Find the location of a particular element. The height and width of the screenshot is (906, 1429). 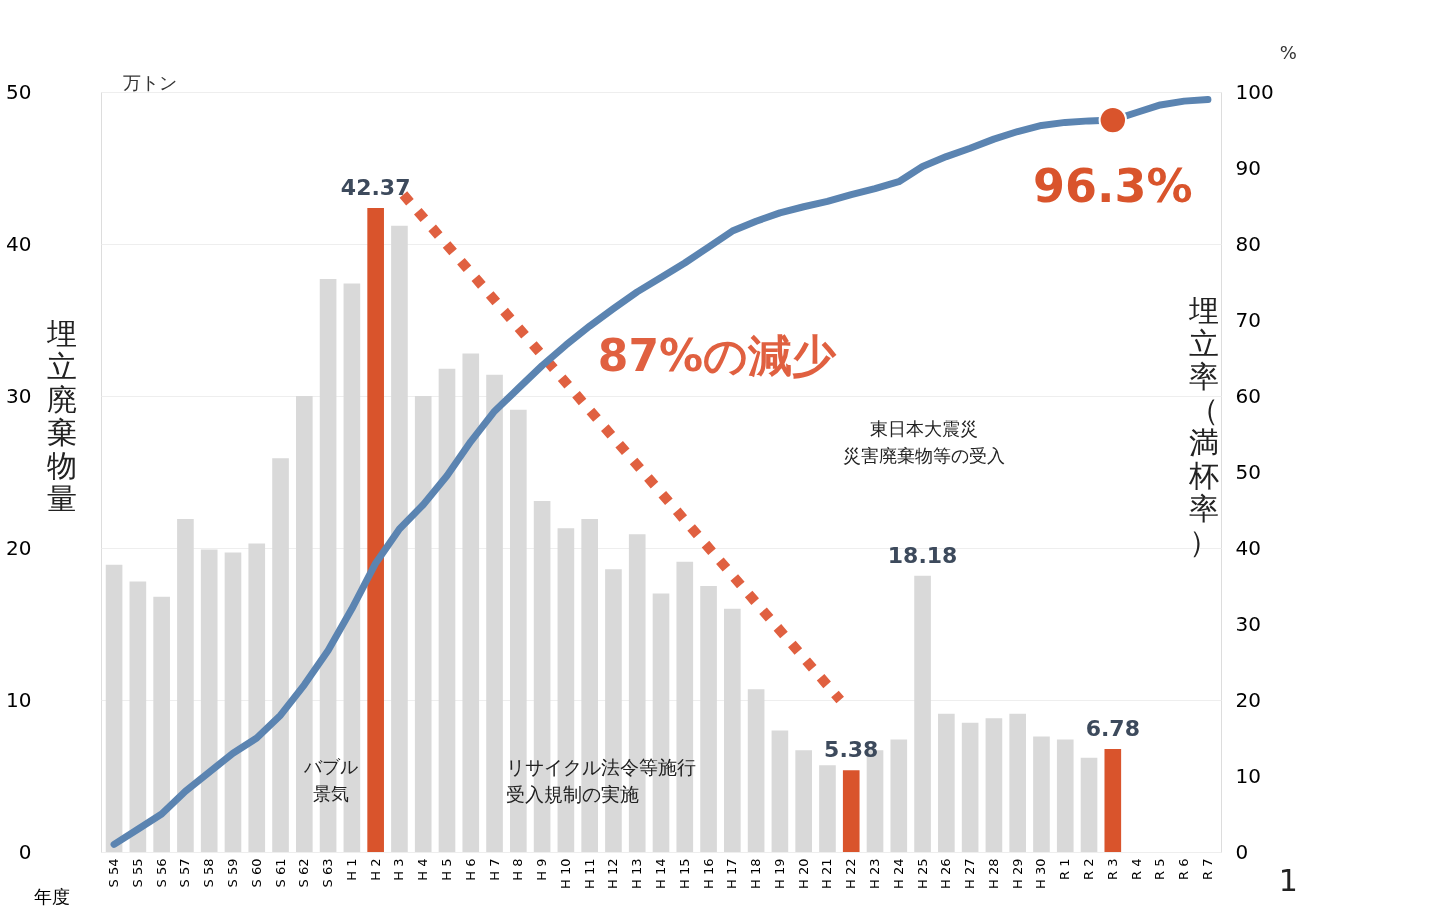

x-tick-label: S 54 is located at coordinates (114, 873).